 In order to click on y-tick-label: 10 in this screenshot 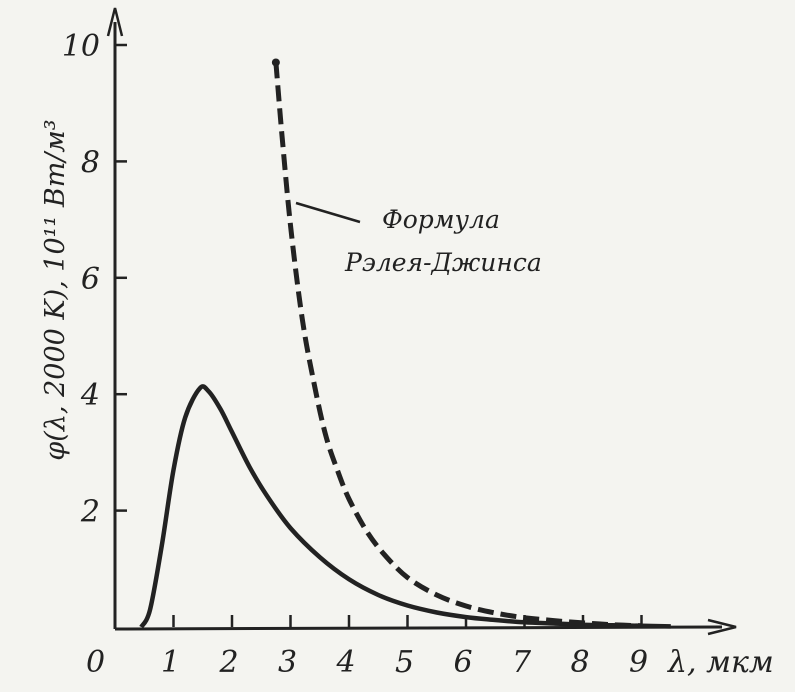, I will do `click(81, 46)`.